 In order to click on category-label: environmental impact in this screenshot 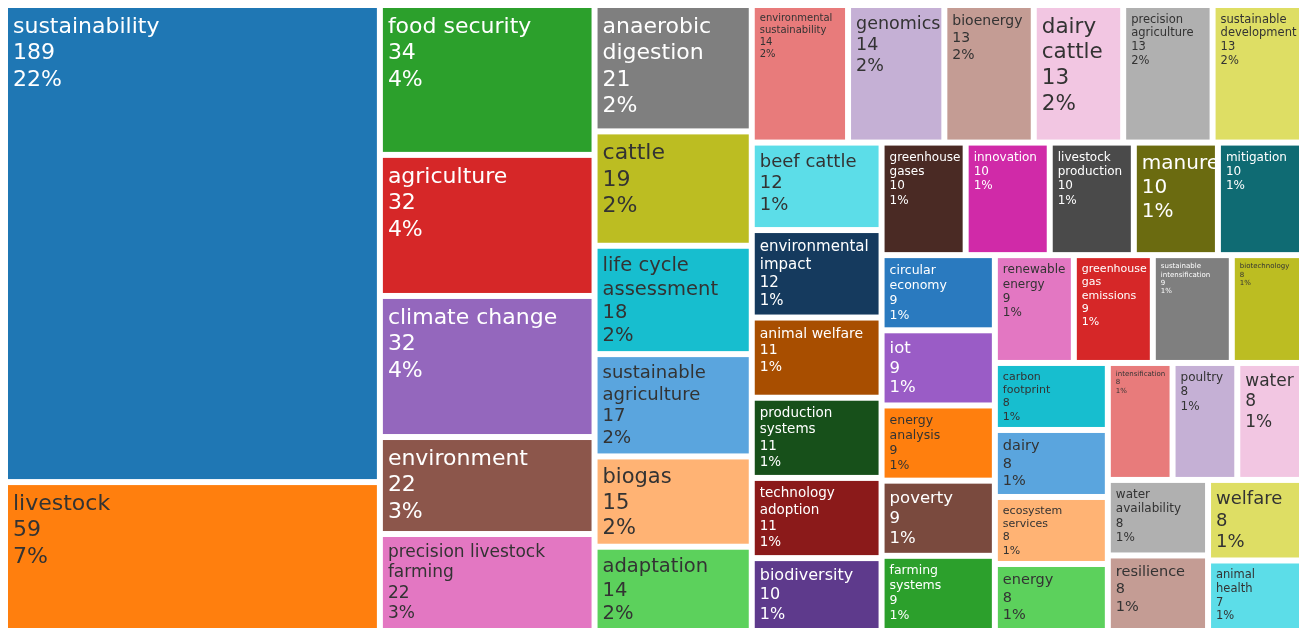, I will do `click(814, 255)`.